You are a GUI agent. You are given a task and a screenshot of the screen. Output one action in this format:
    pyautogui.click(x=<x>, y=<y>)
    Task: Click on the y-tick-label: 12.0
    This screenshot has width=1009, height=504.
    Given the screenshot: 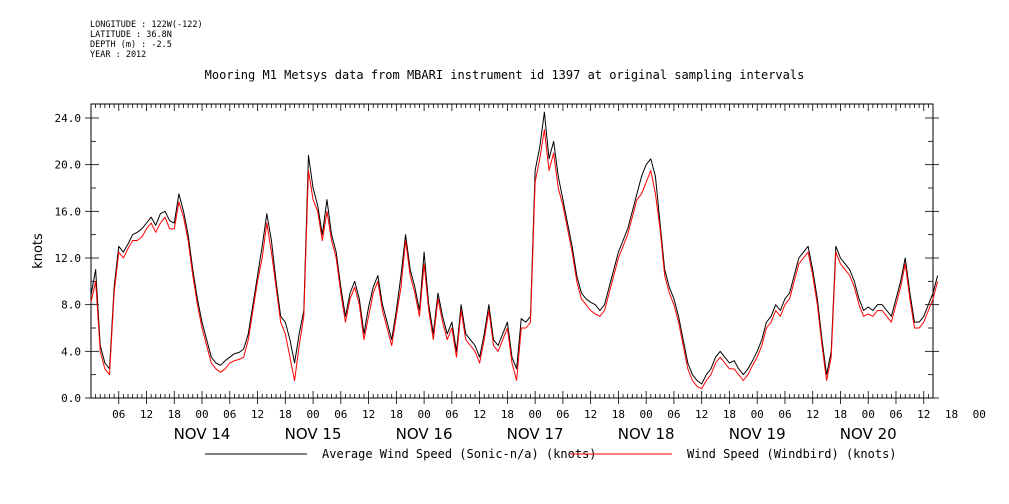 What is the action you would take?
    pyautogui.click(x=68, y=258)
    